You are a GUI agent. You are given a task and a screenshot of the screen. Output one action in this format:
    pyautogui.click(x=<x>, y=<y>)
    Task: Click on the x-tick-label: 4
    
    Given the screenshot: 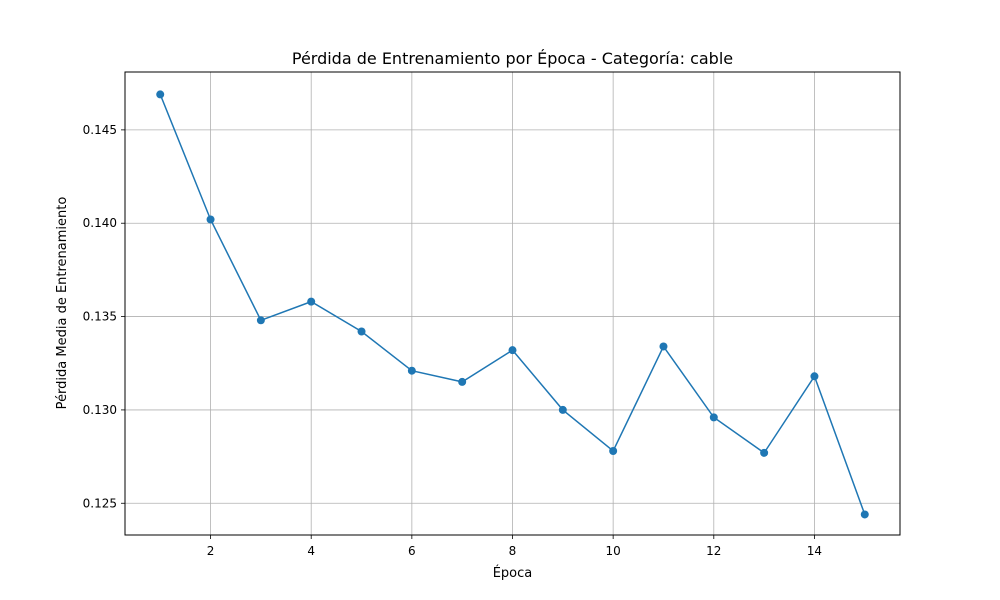 What is the action you would take?
    pyautogui.click(x=311, y=551)
    